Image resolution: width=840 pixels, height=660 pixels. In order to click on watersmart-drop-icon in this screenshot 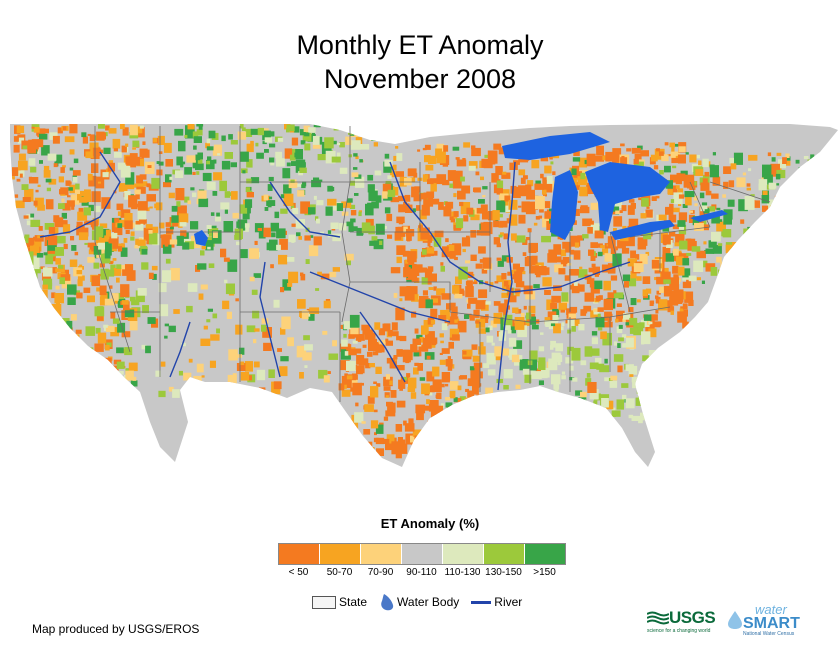, I will do `click(735, 620)`.